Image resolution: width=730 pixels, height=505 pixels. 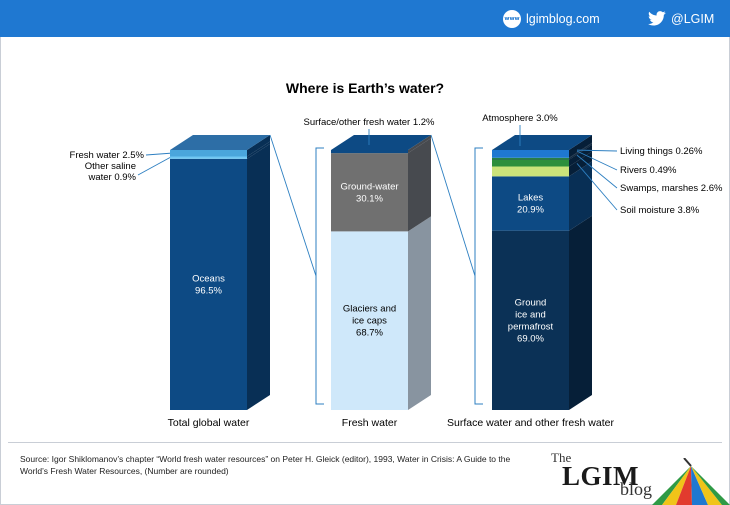 What do you see at coordinates (597, 150) in the screenshot?
I see `leader-living-things` at bounding box center [597, 150].